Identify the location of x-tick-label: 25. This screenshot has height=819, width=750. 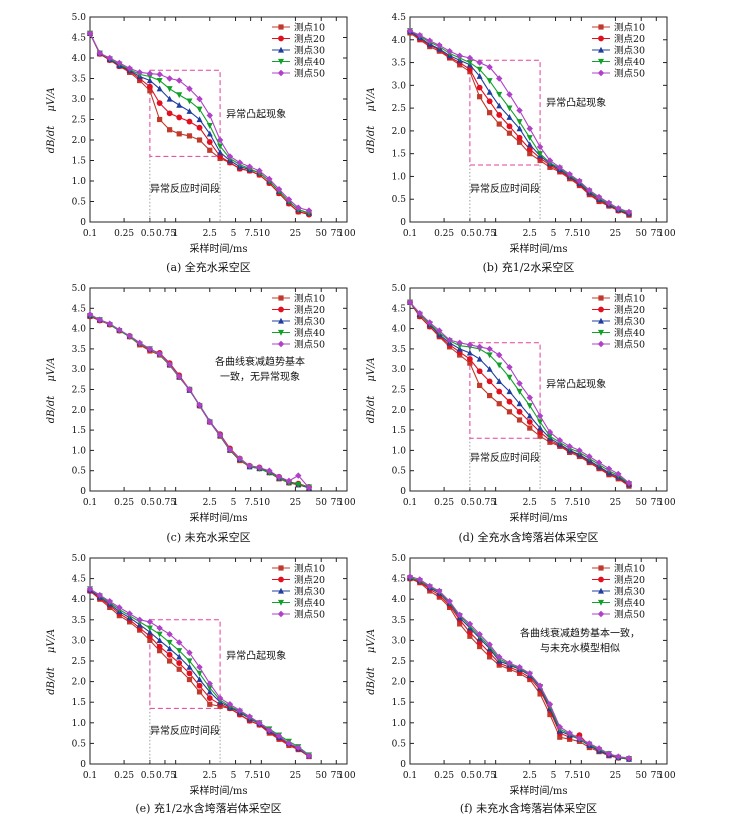
(296, 776).